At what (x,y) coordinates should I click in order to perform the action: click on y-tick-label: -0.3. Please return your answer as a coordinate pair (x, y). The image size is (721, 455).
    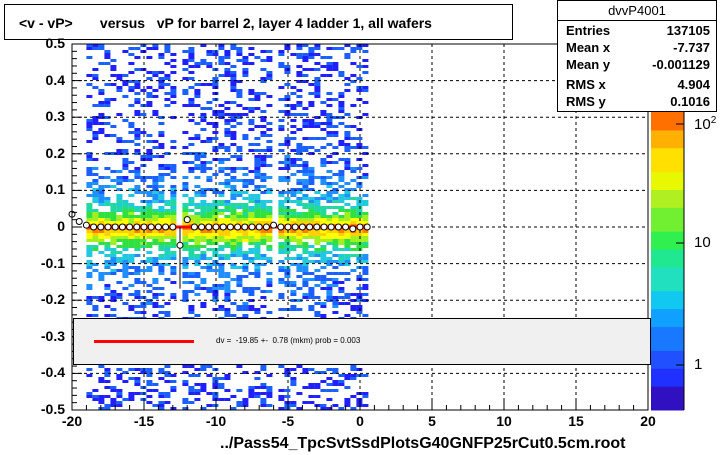
    Looking at the image, I should click on (52, 335).